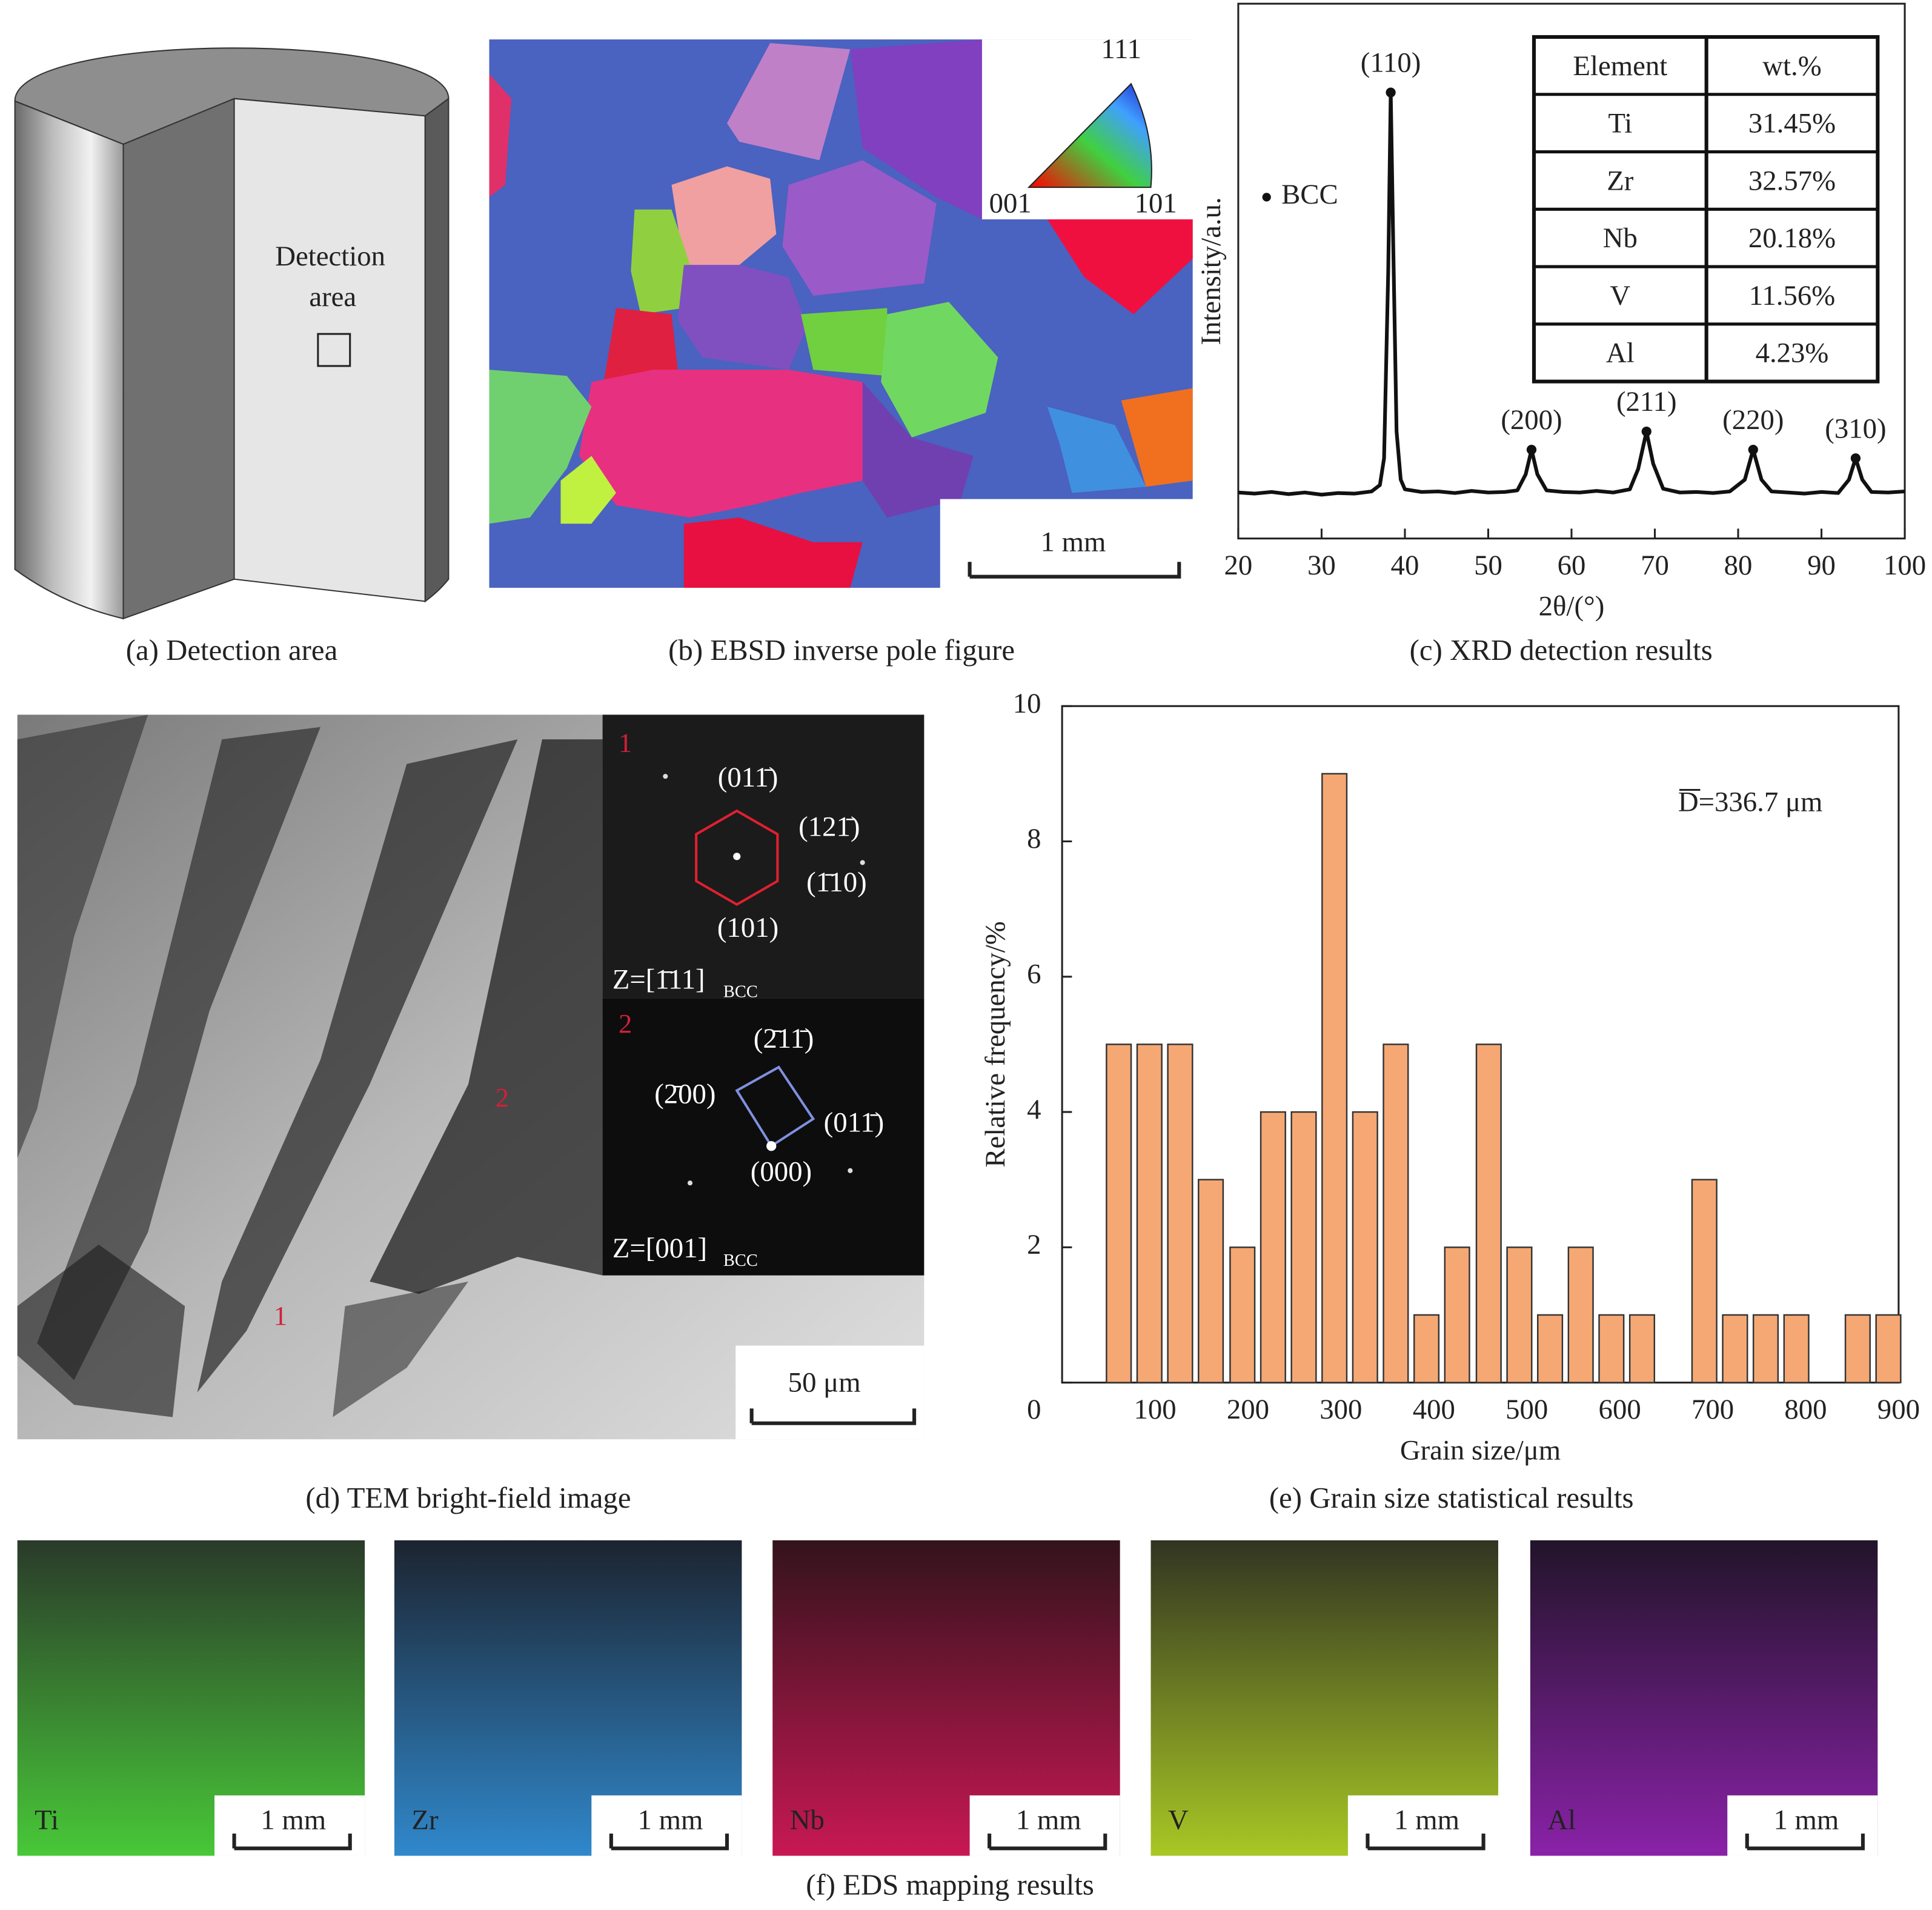 The image size is (1932, 1910). What do you see at coordinates (829, 826) in the screenshot?
I see `spot-label: (121̄)` at bounding box center [829, 826].